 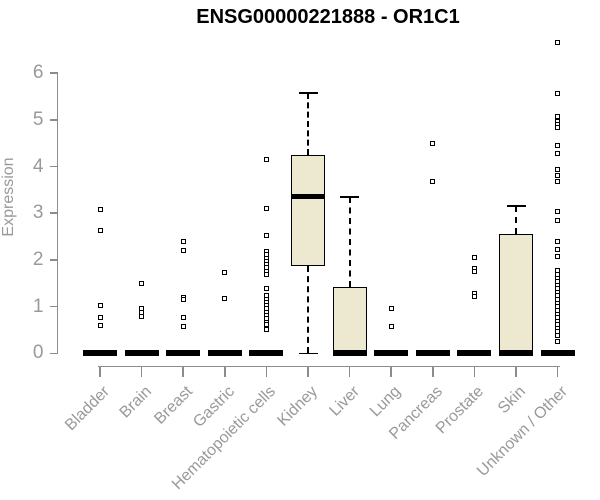 I want to click on y-axis-tick-label: 1, so click(x=38, y=306).